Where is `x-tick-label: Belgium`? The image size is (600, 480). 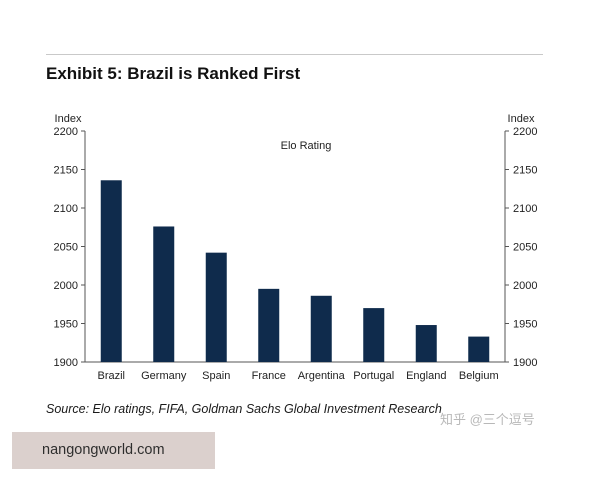
x-tick-label: Belgium is located at coordinates (479, 376).